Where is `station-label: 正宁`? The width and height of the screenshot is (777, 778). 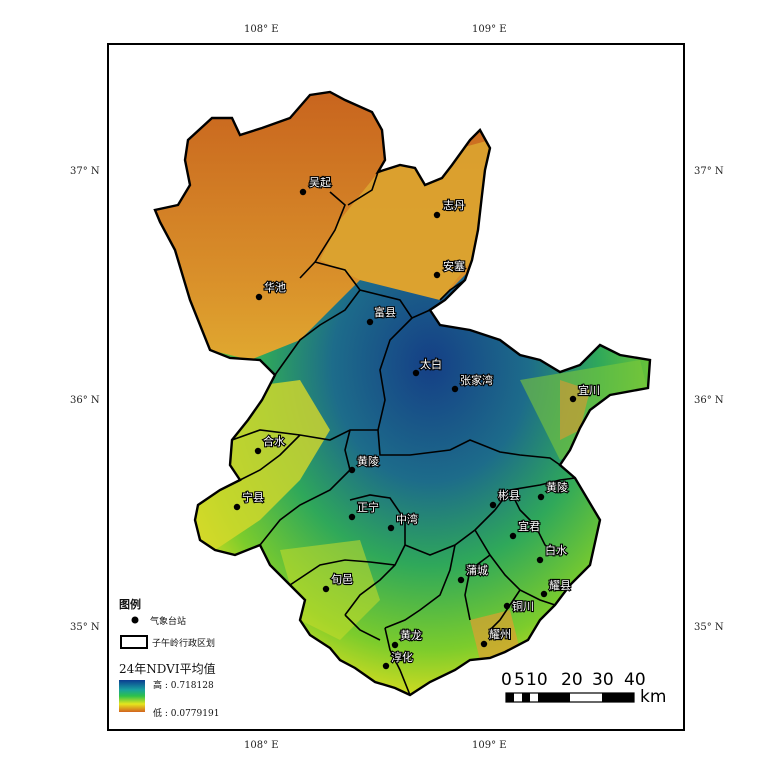
station-label: 正宁 is located at coordinates (368, 507).